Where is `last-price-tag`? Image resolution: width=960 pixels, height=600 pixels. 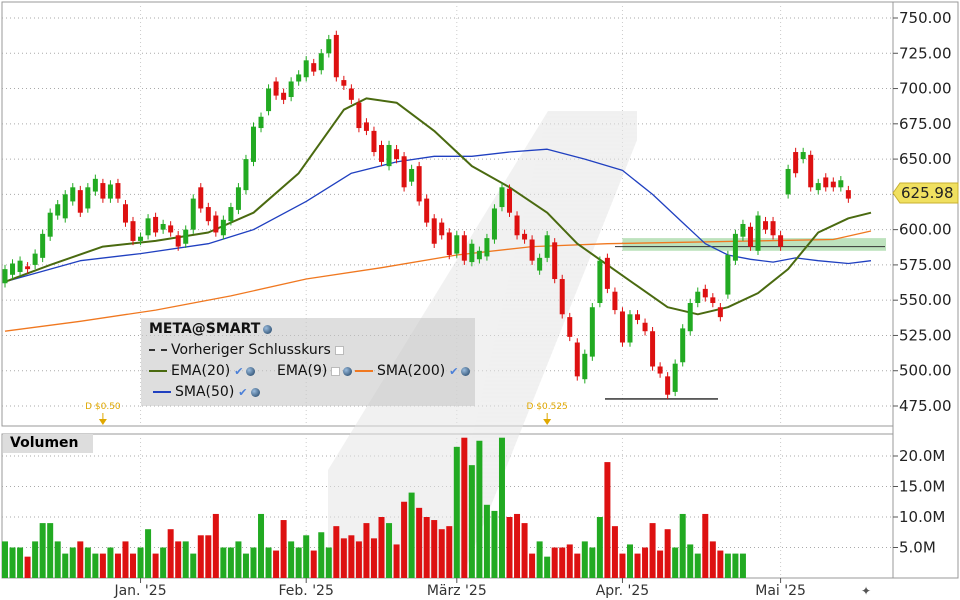
last-price-tag is located at coordinates (925, 193).